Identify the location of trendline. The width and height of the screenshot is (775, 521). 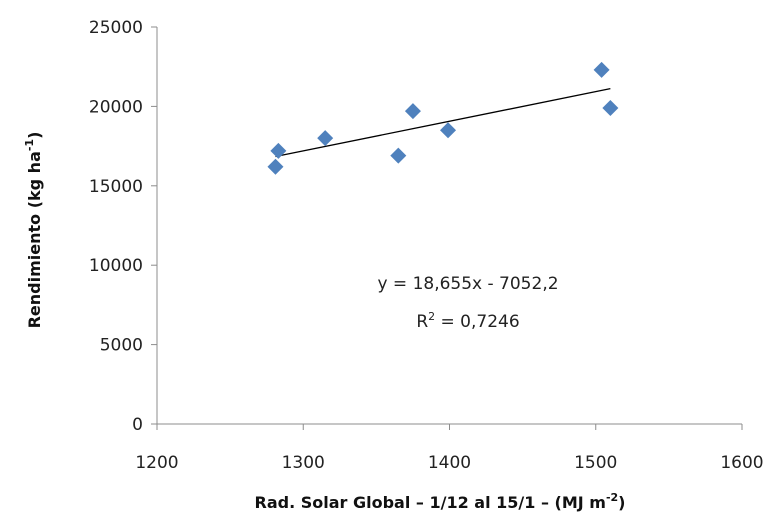
(443, 123).